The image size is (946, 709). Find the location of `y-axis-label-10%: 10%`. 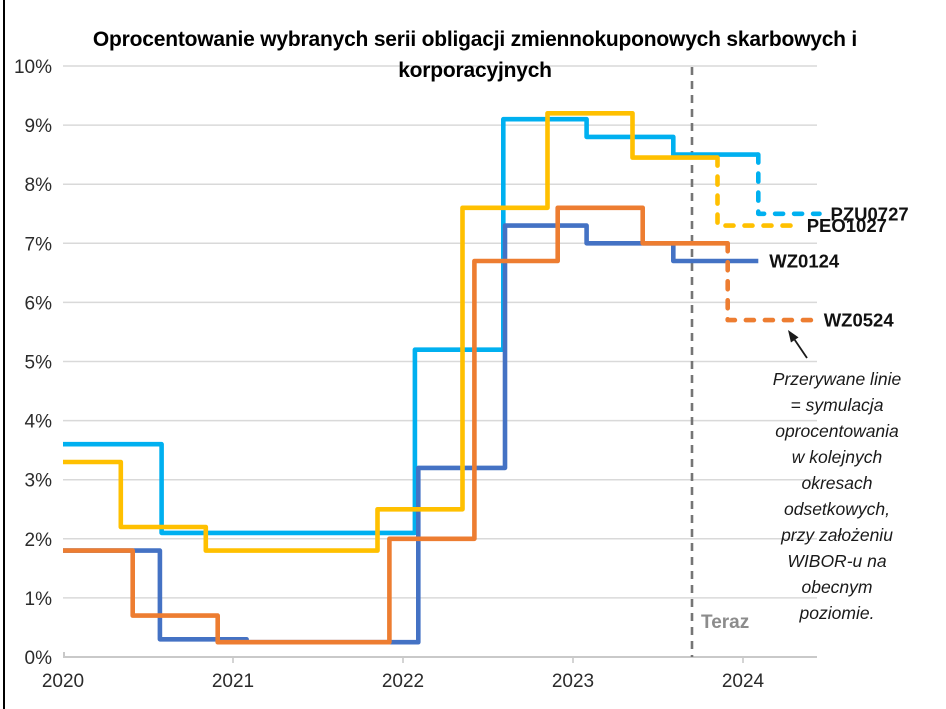

y-axis-label-10%: 10% is located at coordinates (33, 67).